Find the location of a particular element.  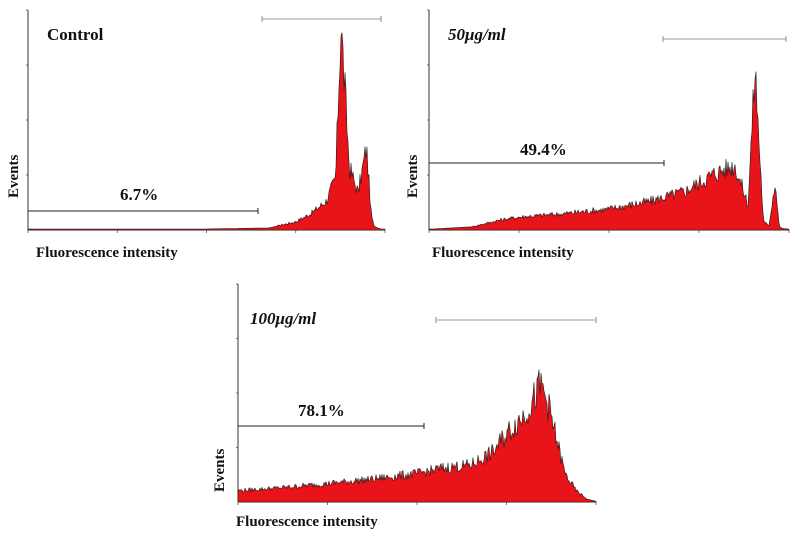

gate-percentage: 78.1% is located at coordinates (321, 410).